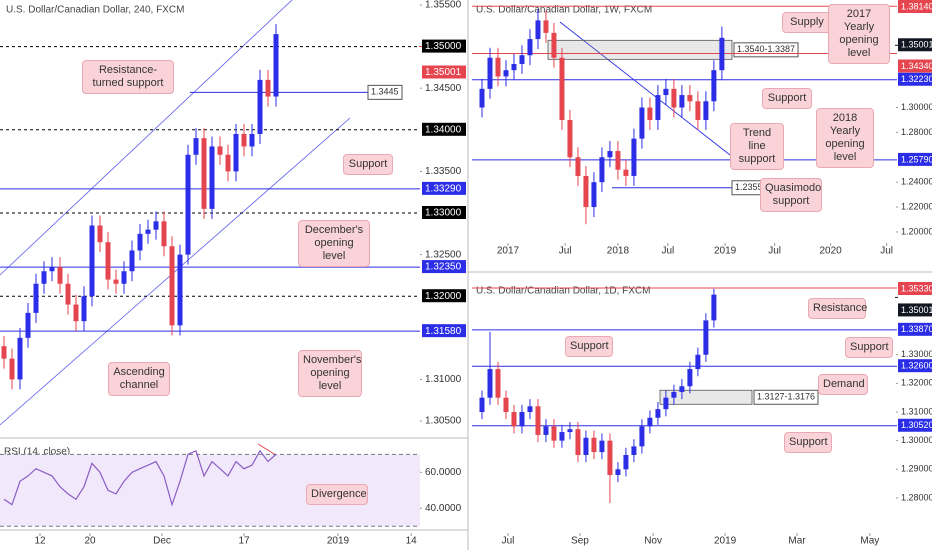 The width and height of the screenshot is (932, 550). Describe the element at coordinates (916, 354) in the screenshot. I see `y-tick-label: 1.33000` at that location.